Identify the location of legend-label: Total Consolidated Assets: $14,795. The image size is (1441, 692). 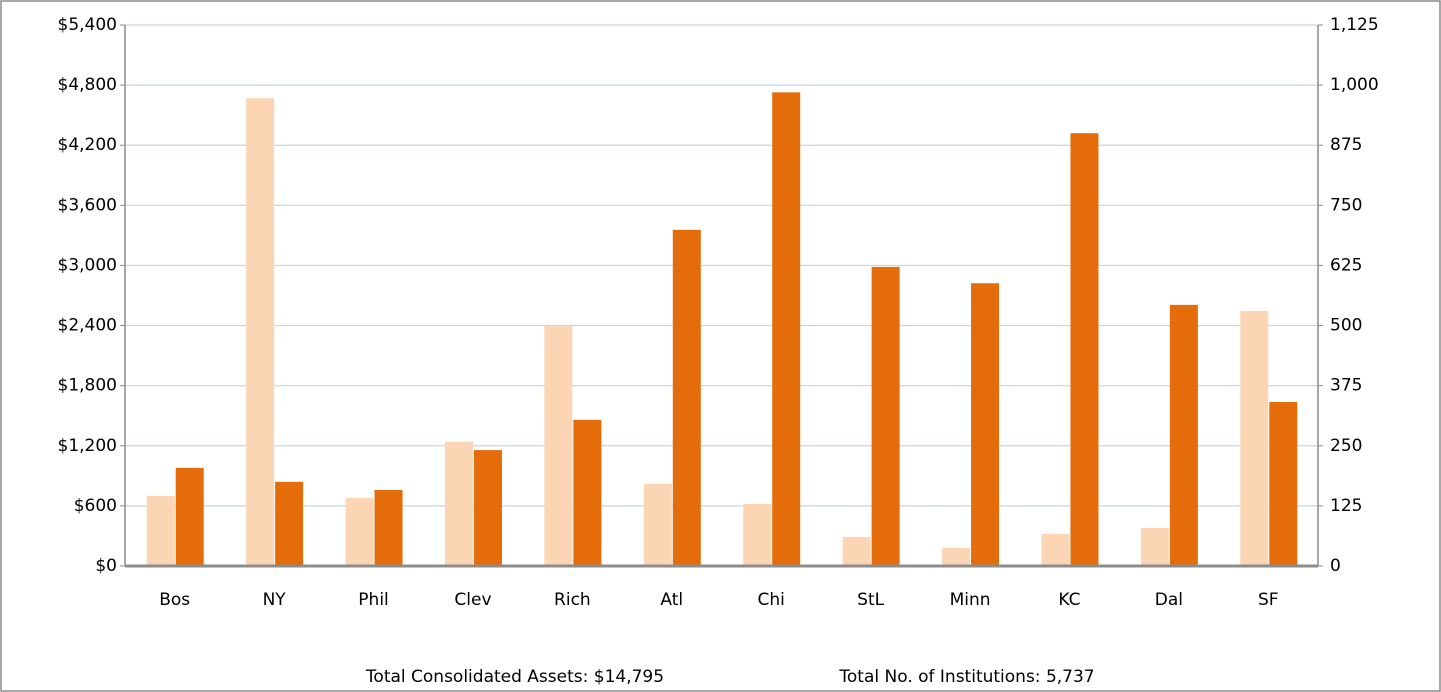
(514, 677).